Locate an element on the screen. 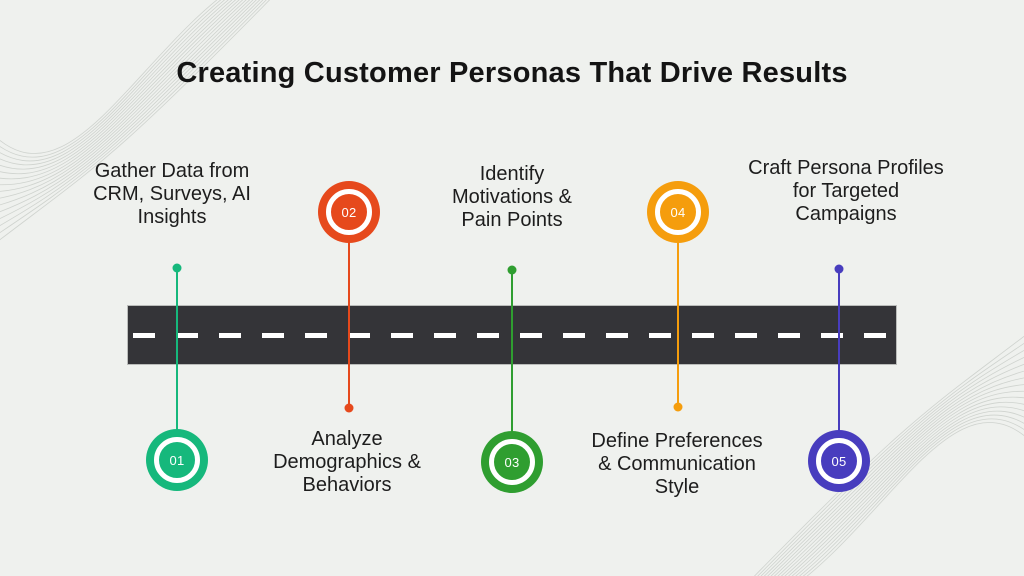 The height and width of the screenshot is (576, 1024). milestone-02-connector-line is located at coordinates (349, 310).